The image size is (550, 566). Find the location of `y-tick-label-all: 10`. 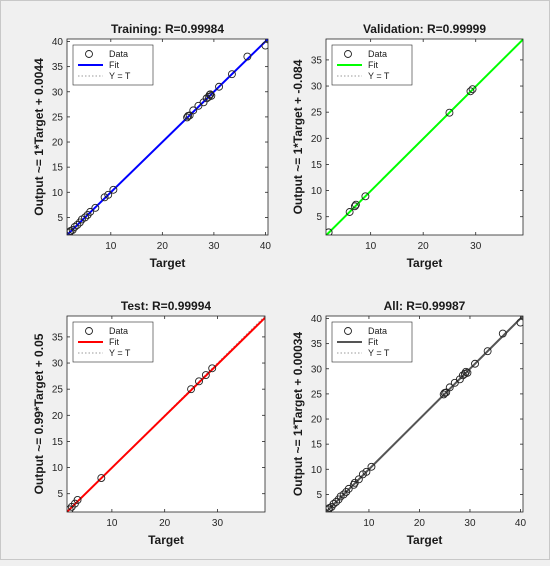

y-tick-label-all: 10 is located at coordinates (317, 470).